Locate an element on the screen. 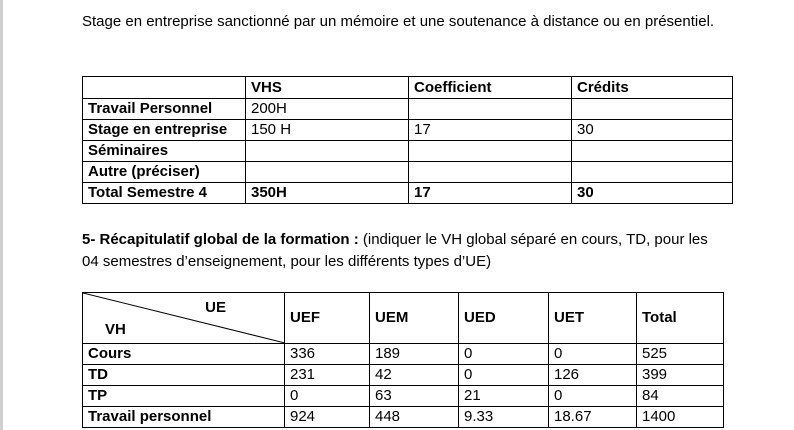  cell: 189 is located at coordinates (414, 354).